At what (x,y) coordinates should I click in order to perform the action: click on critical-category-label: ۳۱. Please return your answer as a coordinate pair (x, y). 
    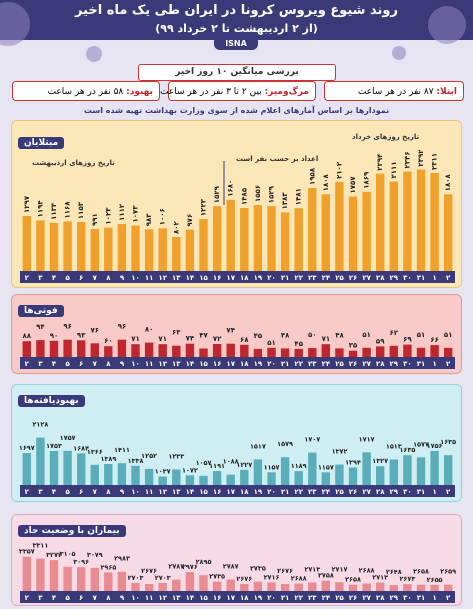
    Looking at the image, I should click on (421, 598).